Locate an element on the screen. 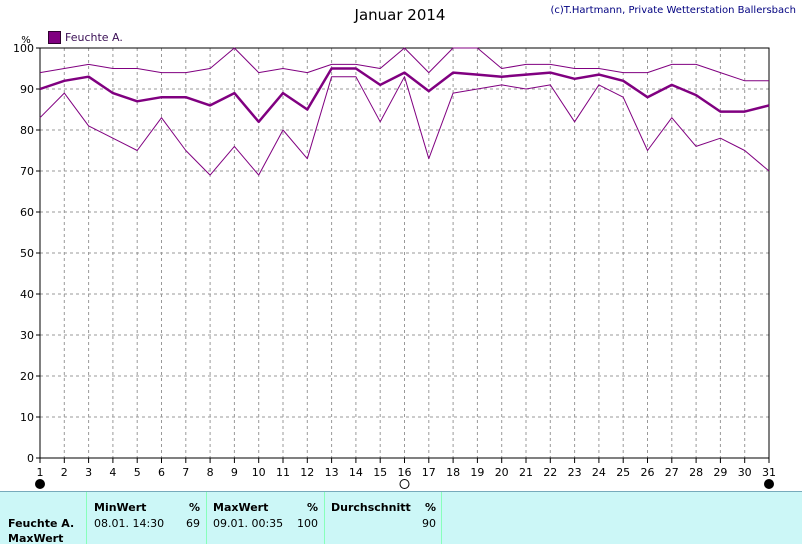 This screenshot has width=802, height=545. x-tick-label: 2 is located at coordinates (64, 472).